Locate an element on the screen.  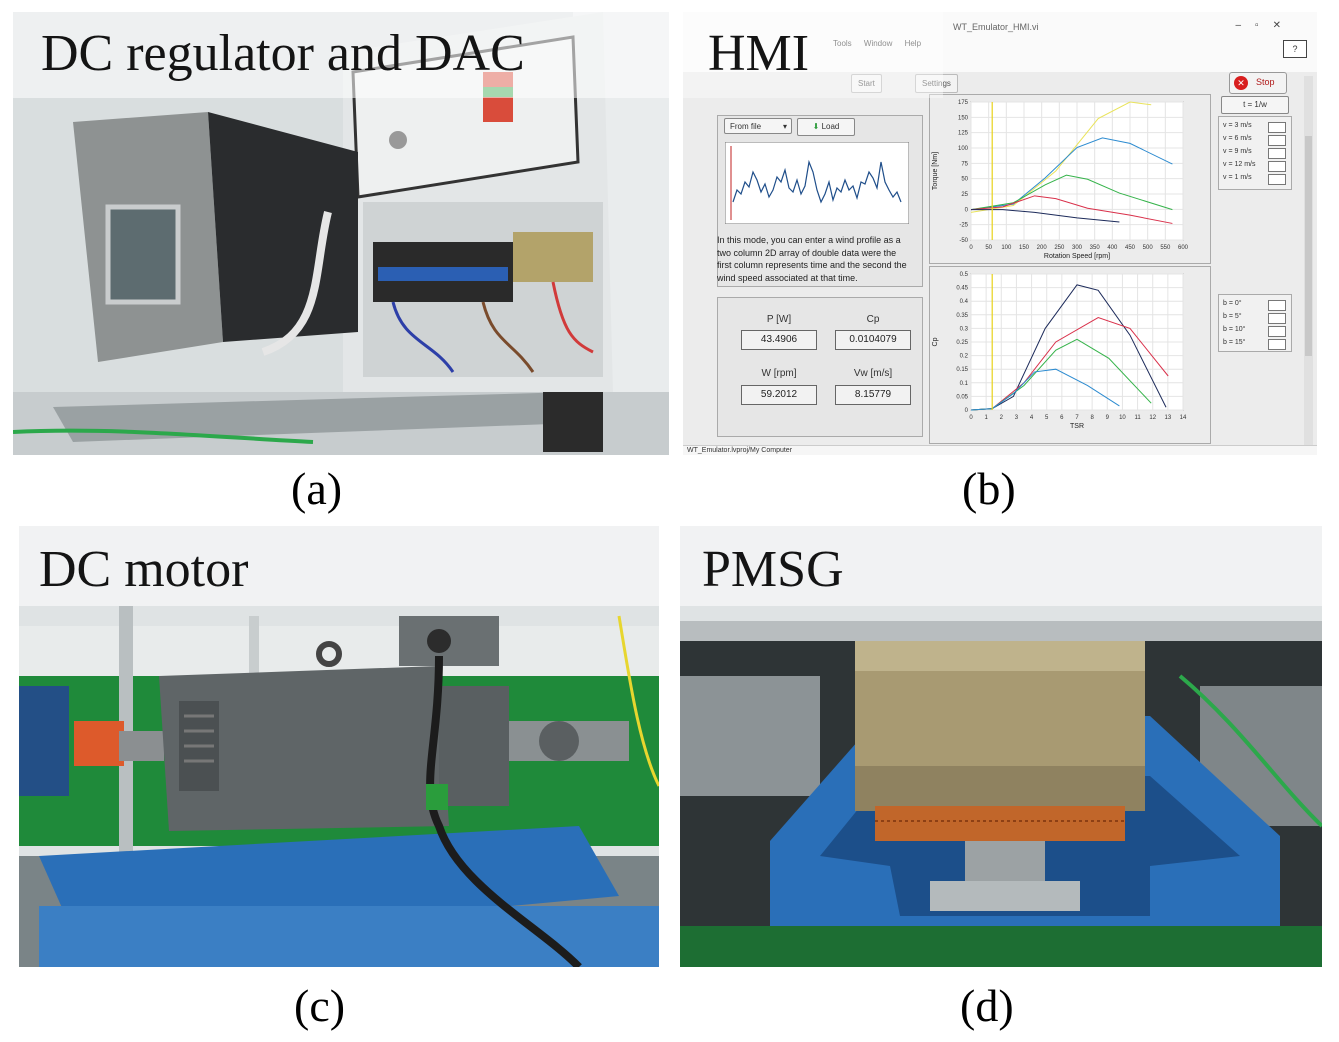
x-tick-label: 12 is located at coordinates (1152, 418).